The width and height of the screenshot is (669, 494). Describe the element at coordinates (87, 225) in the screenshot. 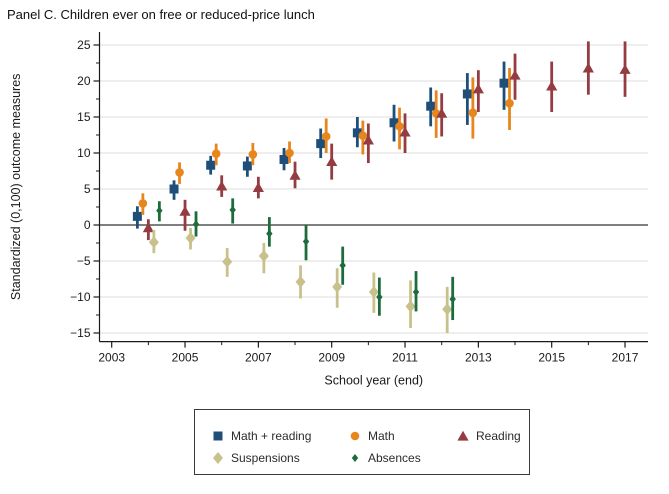

I see `y-tick-label: 0` at that location.